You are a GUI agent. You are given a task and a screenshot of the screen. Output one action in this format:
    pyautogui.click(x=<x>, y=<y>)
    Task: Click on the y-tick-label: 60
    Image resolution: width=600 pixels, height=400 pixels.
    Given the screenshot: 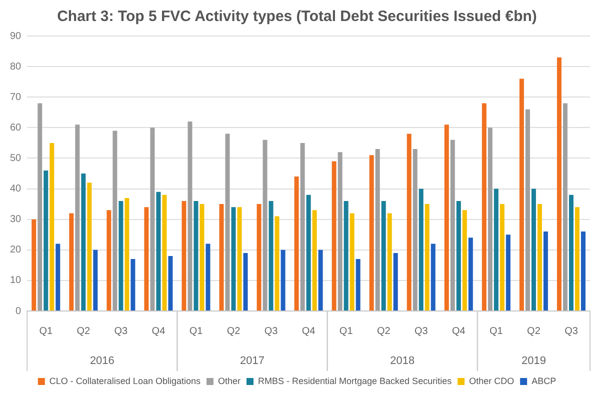 What is the action you would take?
    pyautogui.click(x=16, y=128)
    